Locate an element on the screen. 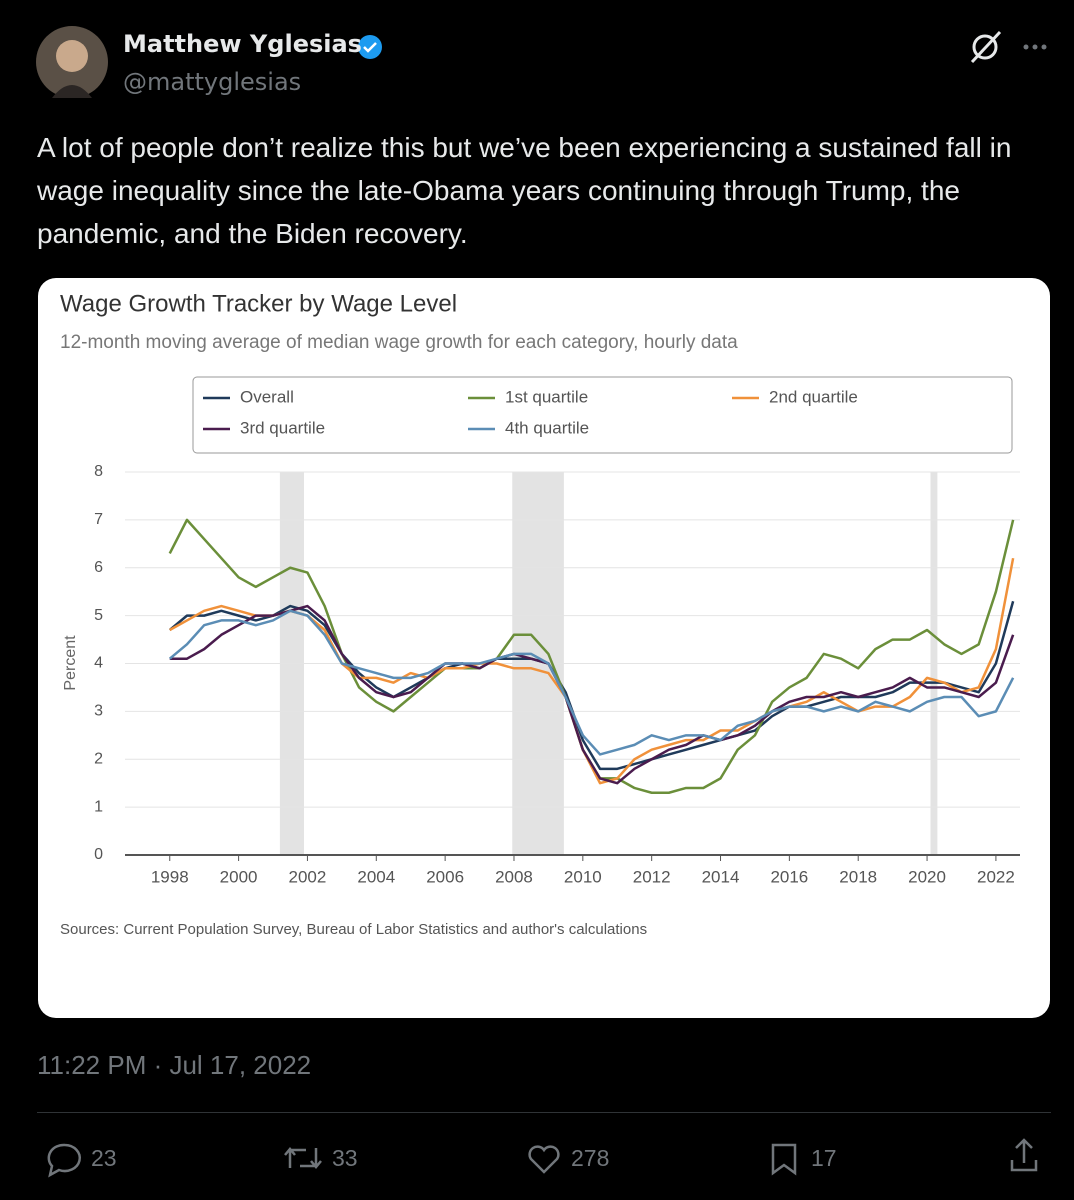 The image size is (1074, 1200). x-tick-label: 2016 is located at coordinates (789, 876).